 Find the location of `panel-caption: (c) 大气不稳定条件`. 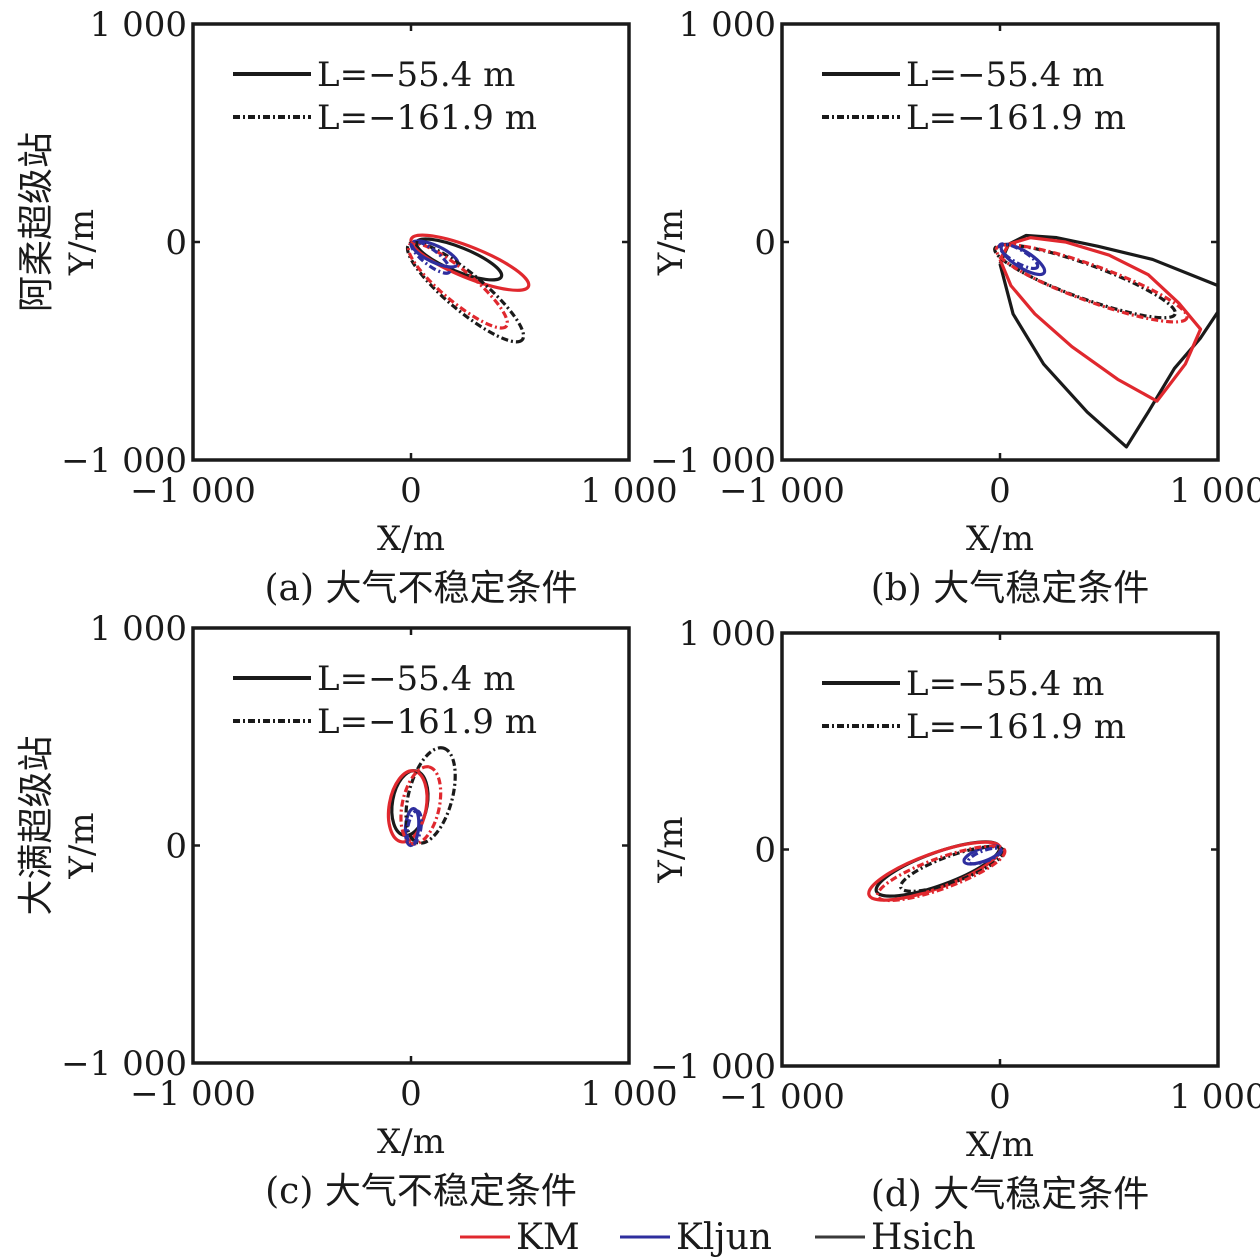

panel-caption: (c) 大气不稳定条件 is located at coordinates (421, 1191).